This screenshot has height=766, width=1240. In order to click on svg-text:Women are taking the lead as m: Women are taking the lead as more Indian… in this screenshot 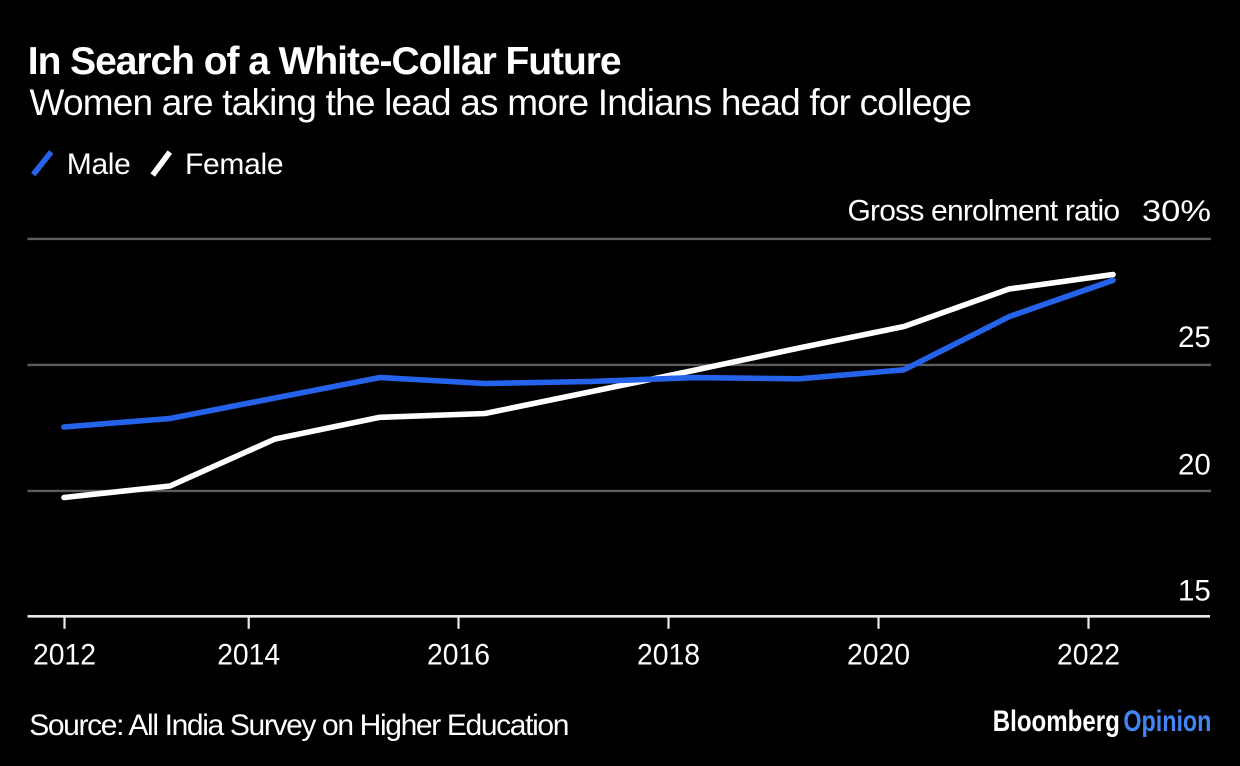, I will do `click(501, 102)`.